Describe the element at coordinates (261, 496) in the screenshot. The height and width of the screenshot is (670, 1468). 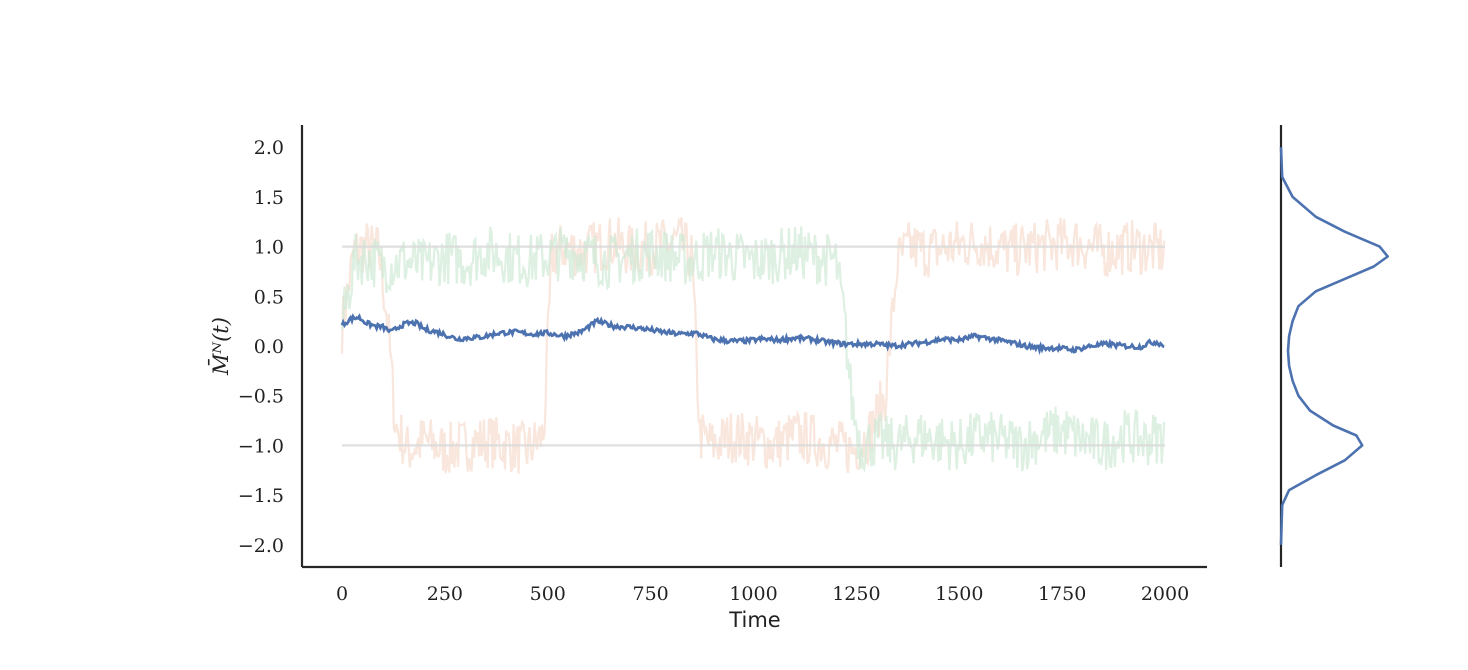
I see `y-tick-label: −1.5` at that location.